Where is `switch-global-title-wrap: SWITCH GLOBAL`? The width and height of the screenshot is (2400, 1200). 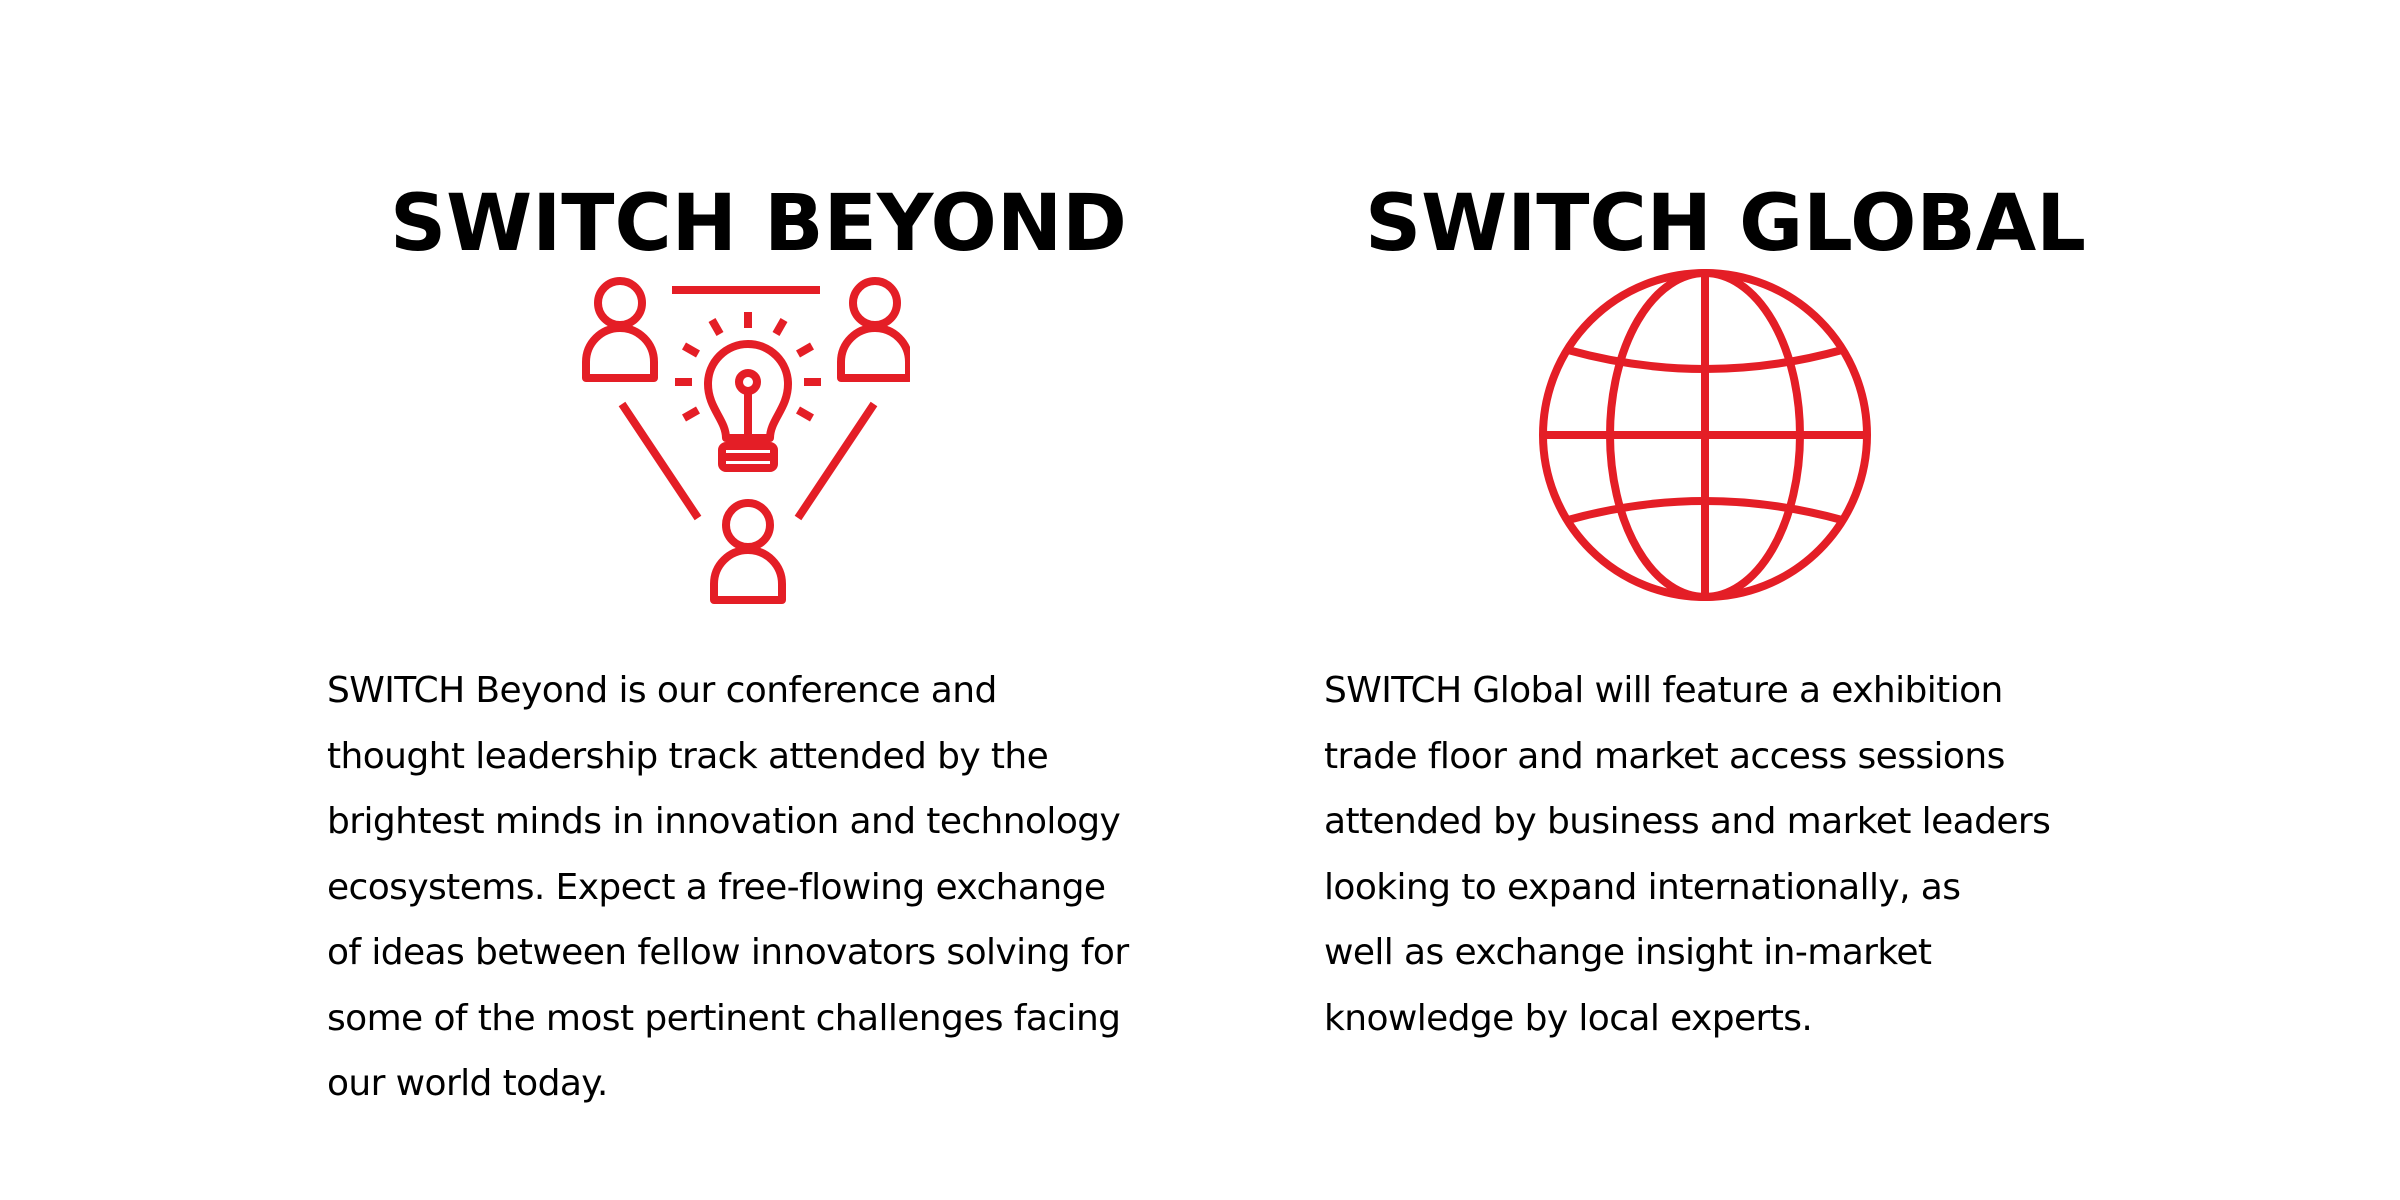 switch-global-title-wrap: SWITCH GLOBAL is located at coordinates (1725, 224).